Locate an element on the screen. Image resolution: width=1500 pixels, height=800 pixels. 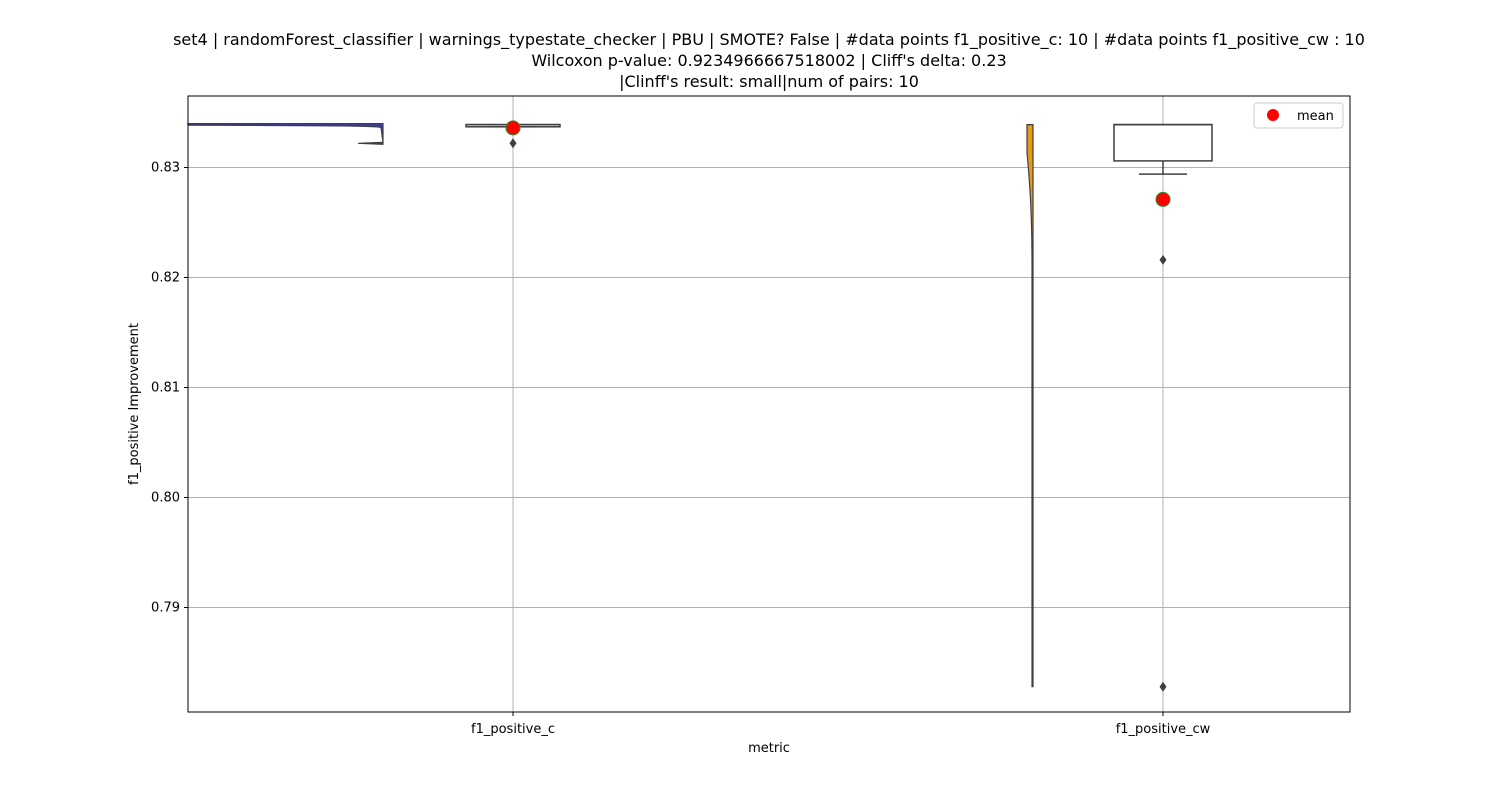
violin-f1-positive-cw is located at coordinates (1030, 406).